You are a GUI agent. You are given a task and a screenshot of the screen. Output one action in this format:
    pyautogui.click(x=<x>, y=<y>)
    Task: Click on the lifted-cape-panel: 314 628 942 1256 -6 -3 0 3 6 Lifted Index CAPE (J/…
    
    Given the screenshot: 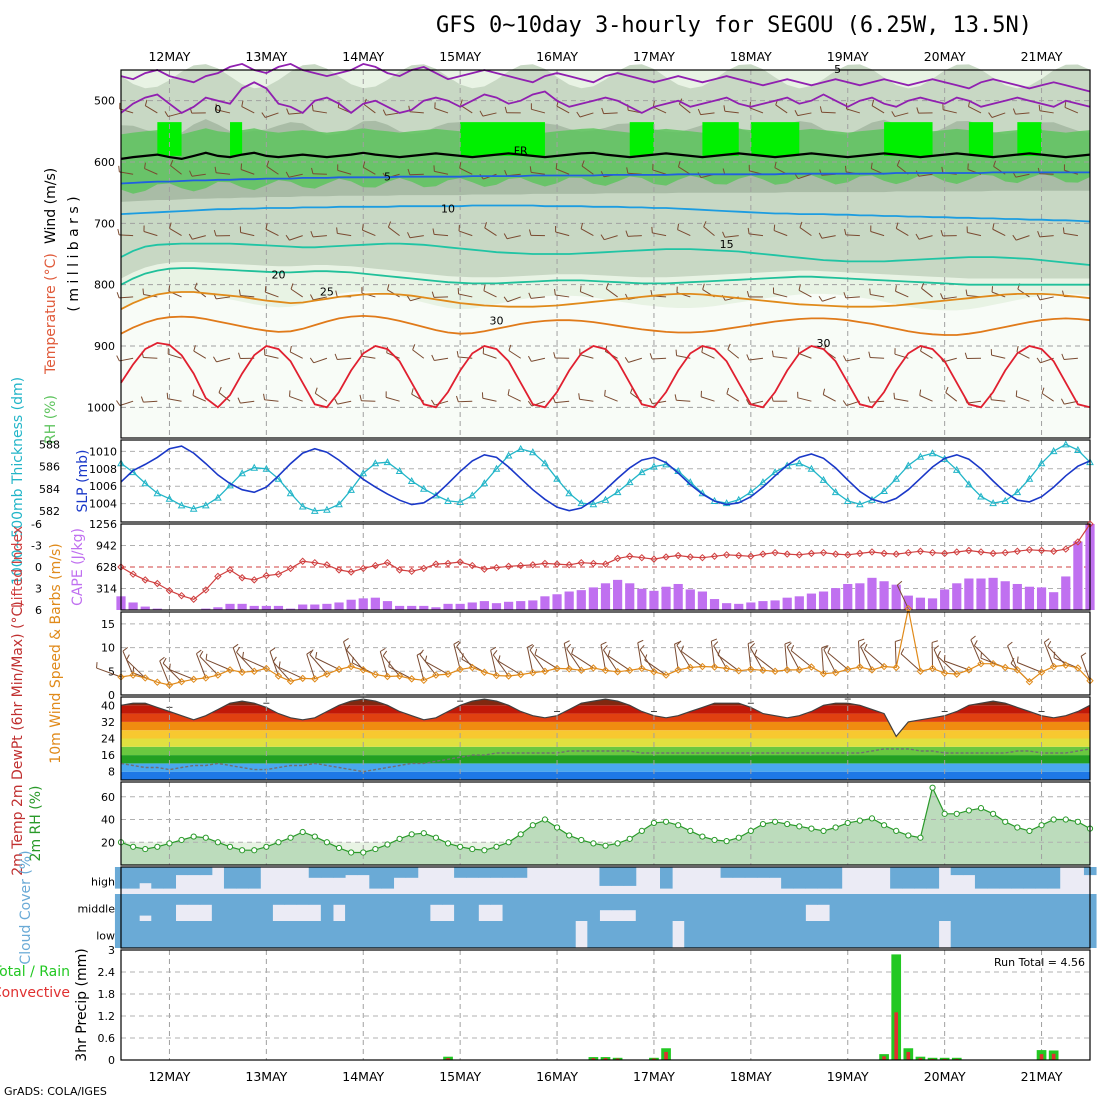 What is the action you would take?
    pyautogui.click(x=552, y=567)
    